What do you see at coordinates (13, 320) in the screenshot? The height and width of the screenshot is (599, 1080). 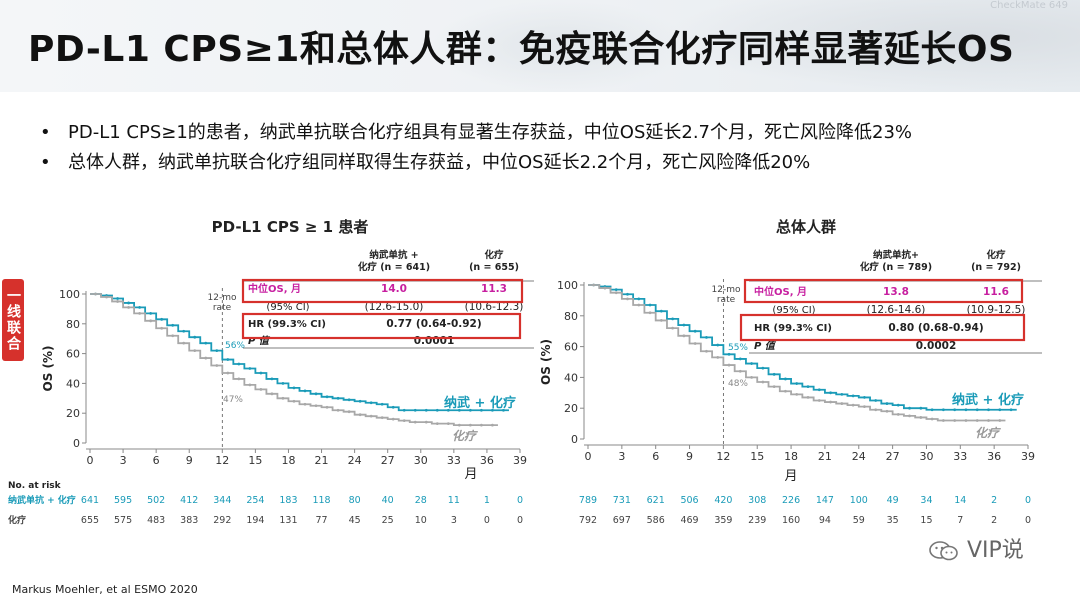 I see `side-tag: 一线联合` at bounding box center [13, 320].